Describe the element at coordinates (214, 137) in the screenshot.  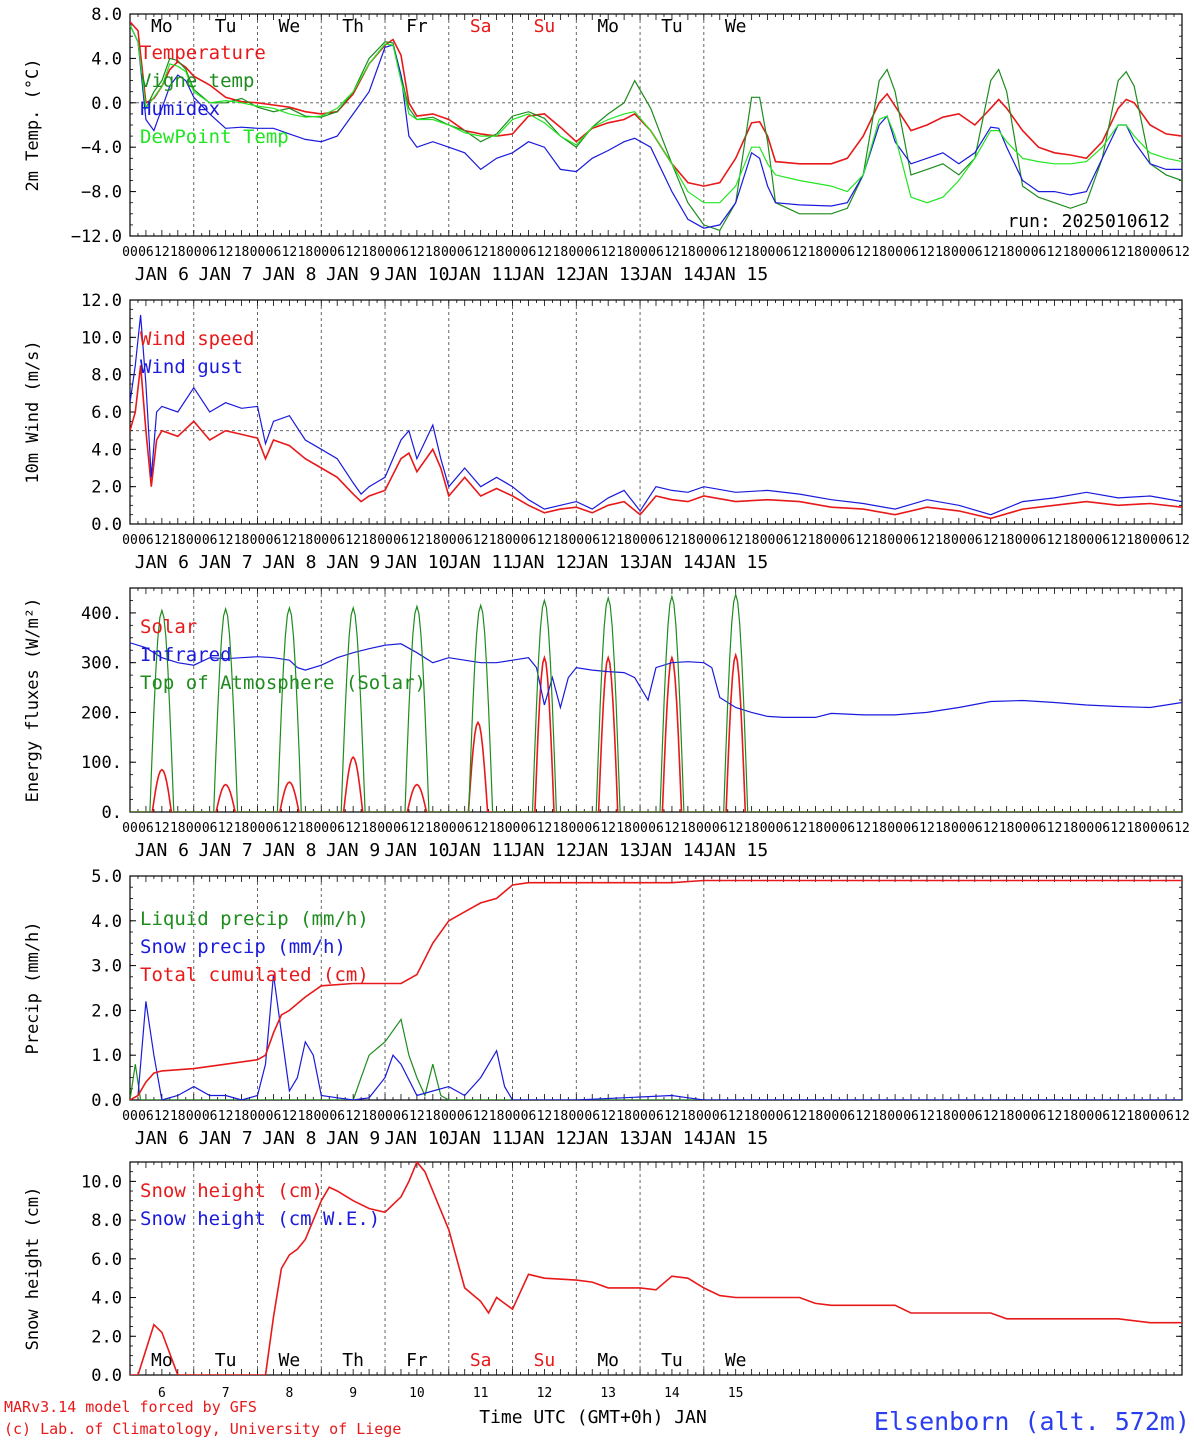
I see `legend-entry: DewPoint Temp` at that location.